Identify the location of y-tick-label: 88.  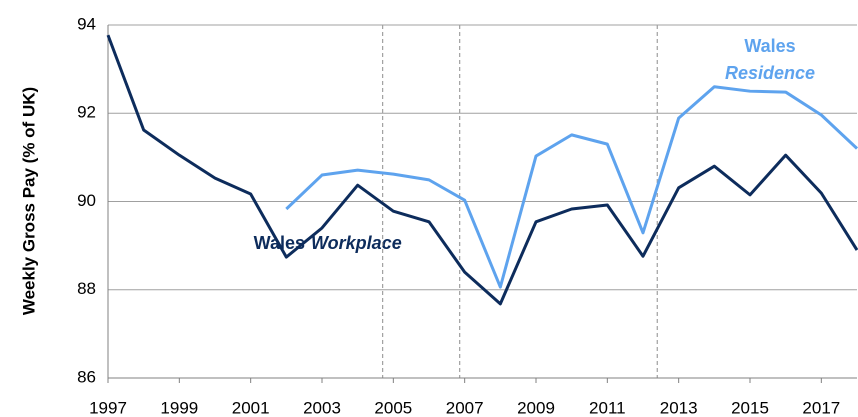
(86, 288).